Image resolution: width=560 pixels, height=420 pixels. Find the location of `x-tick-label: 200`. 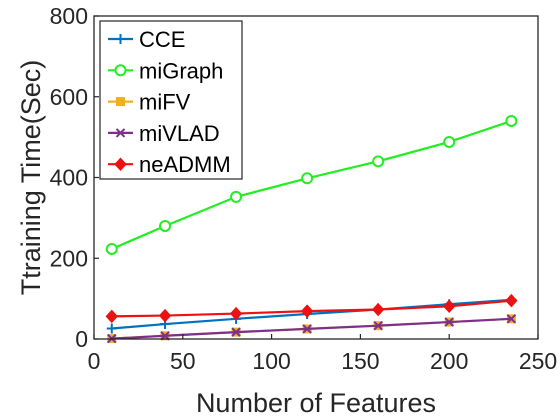

x-tick-label: 200 is located at coordinates (449, 361).